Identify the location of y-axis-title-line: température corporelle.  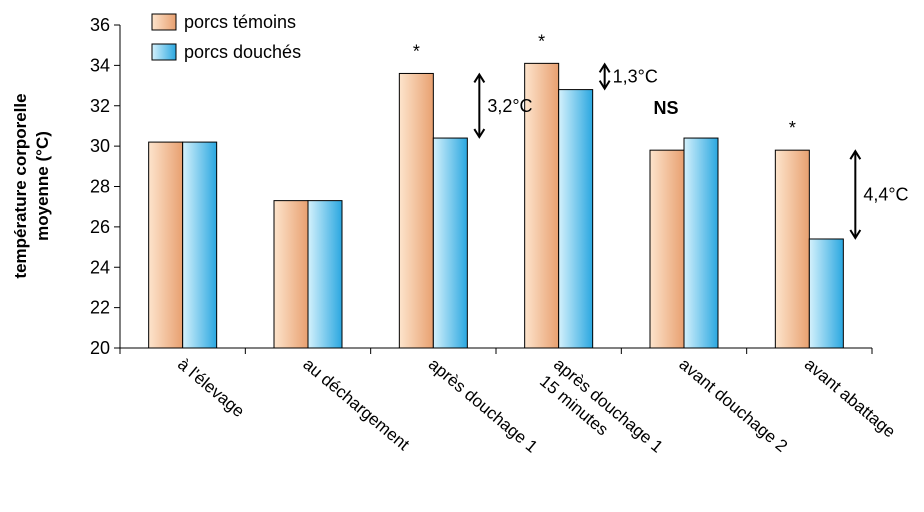
(20, 185).